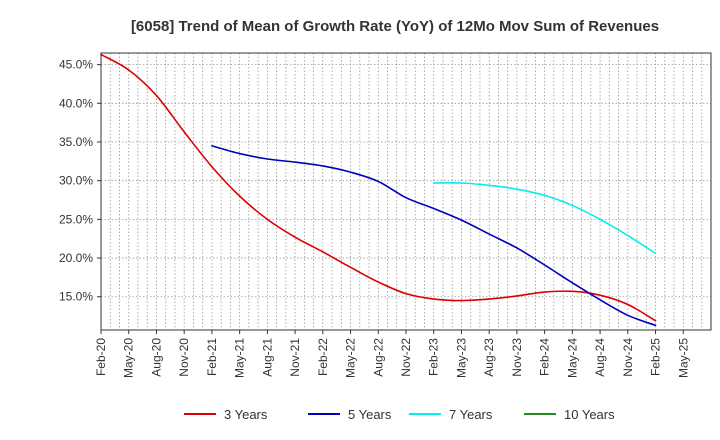 The height and width of the screenshot is (440, 720). Describe the element at coordinates (683, 358) in the screenshot. I see `x-tick-label: May-25` at that location.